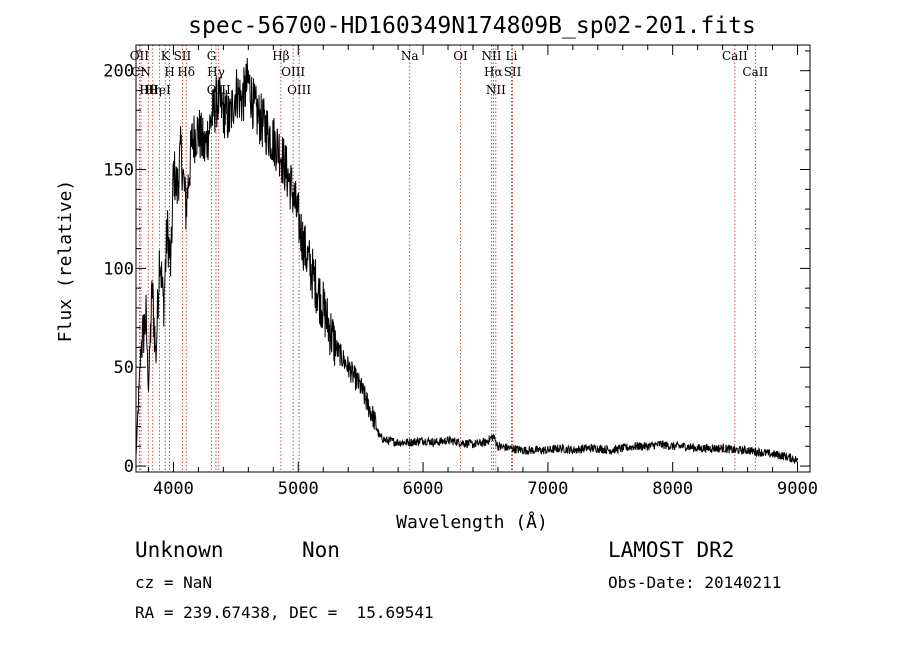 The image size is (900, 649). Describe the element at coordinates (174, 582) in the screenshot. I see `redshift-label: cz = NaN` at that location.